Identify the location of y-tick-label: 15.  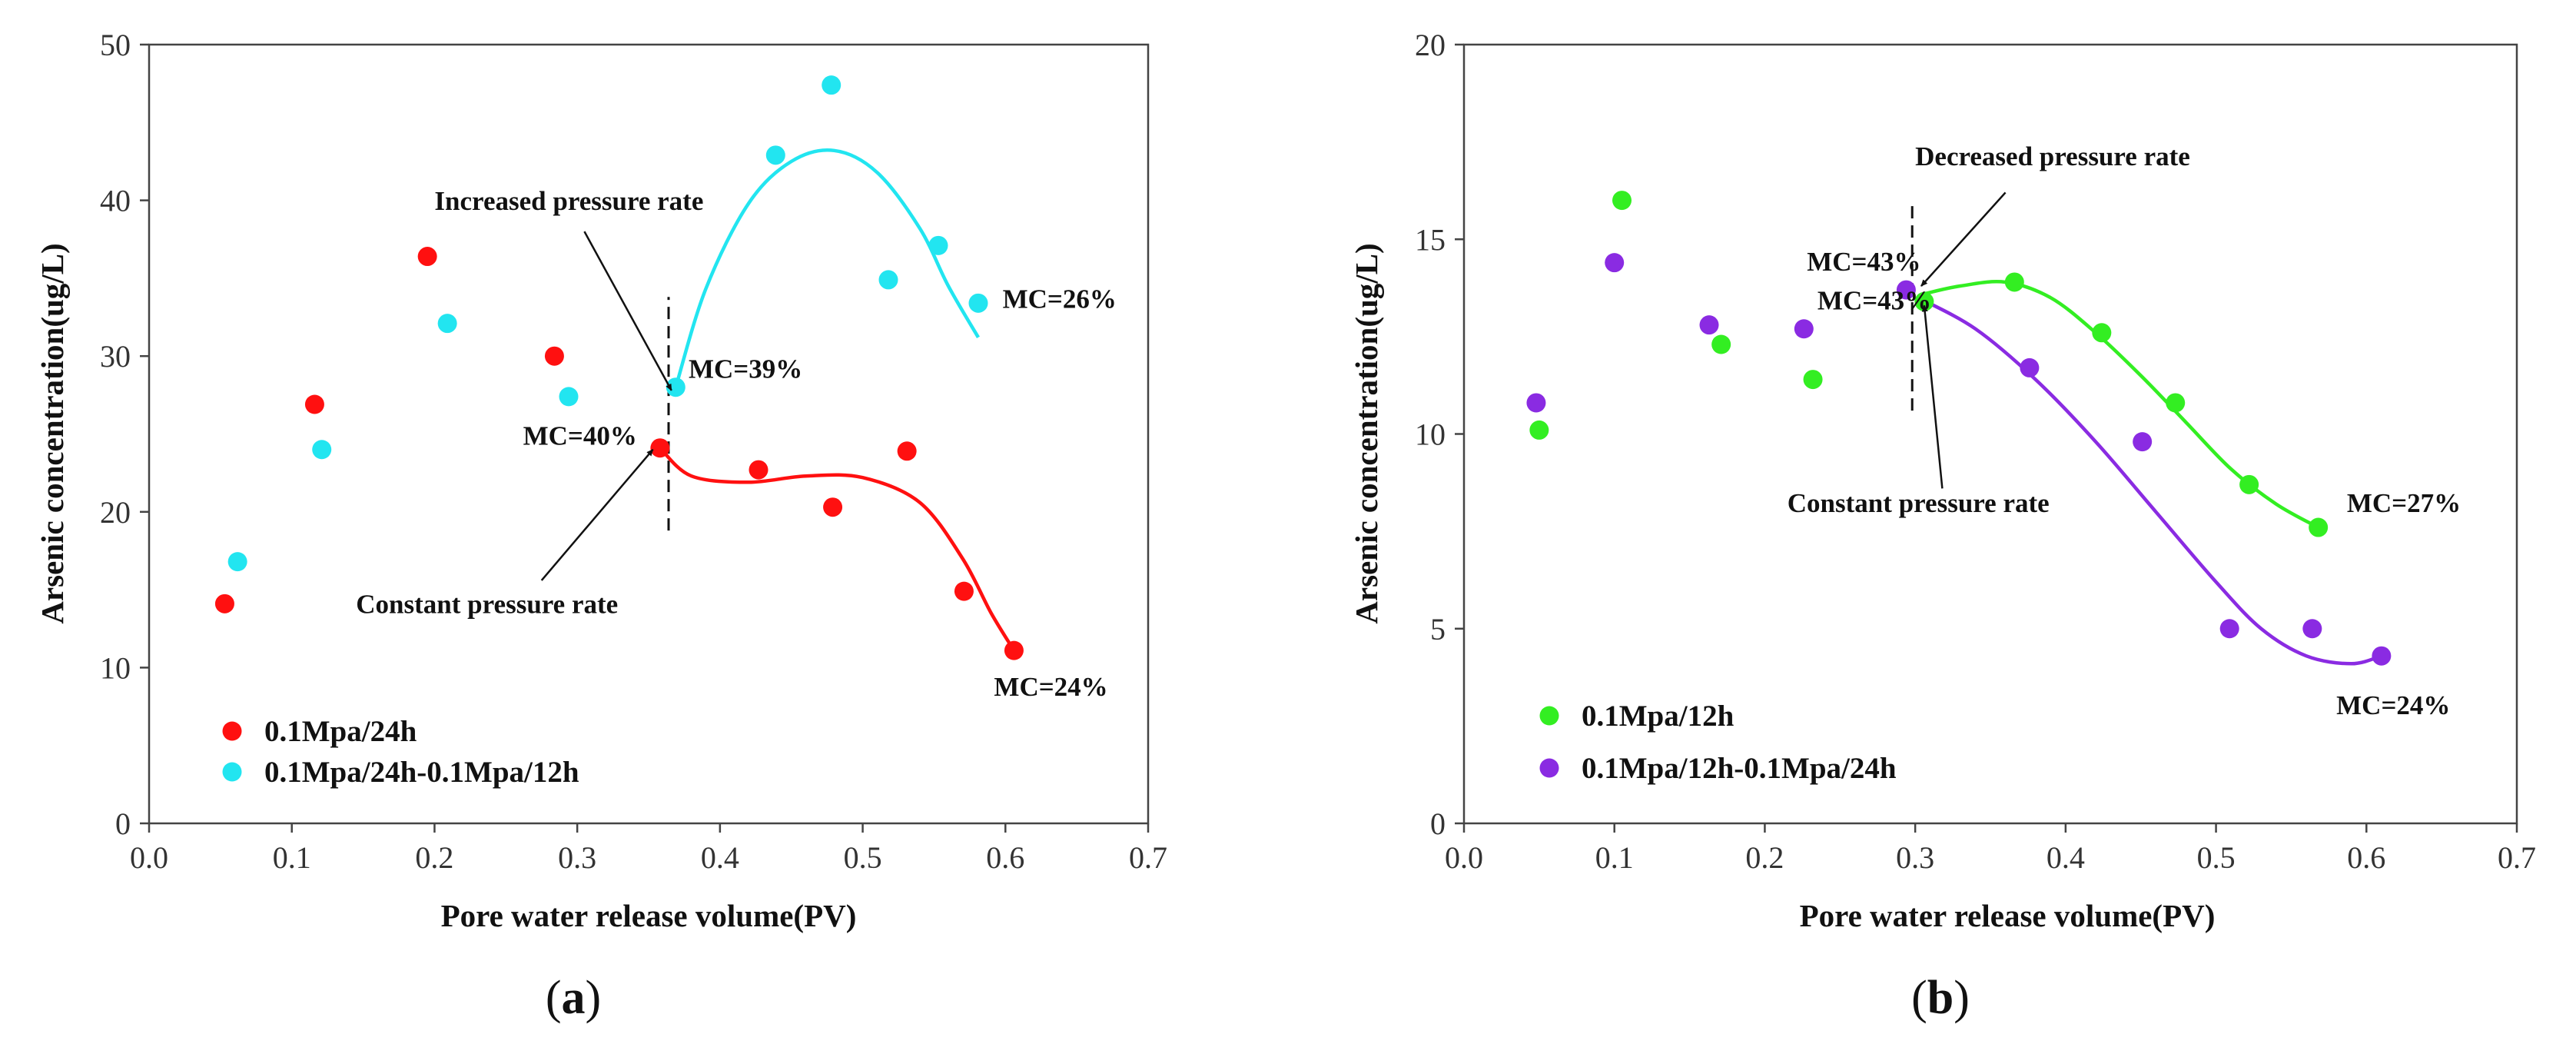
(1430, 240).